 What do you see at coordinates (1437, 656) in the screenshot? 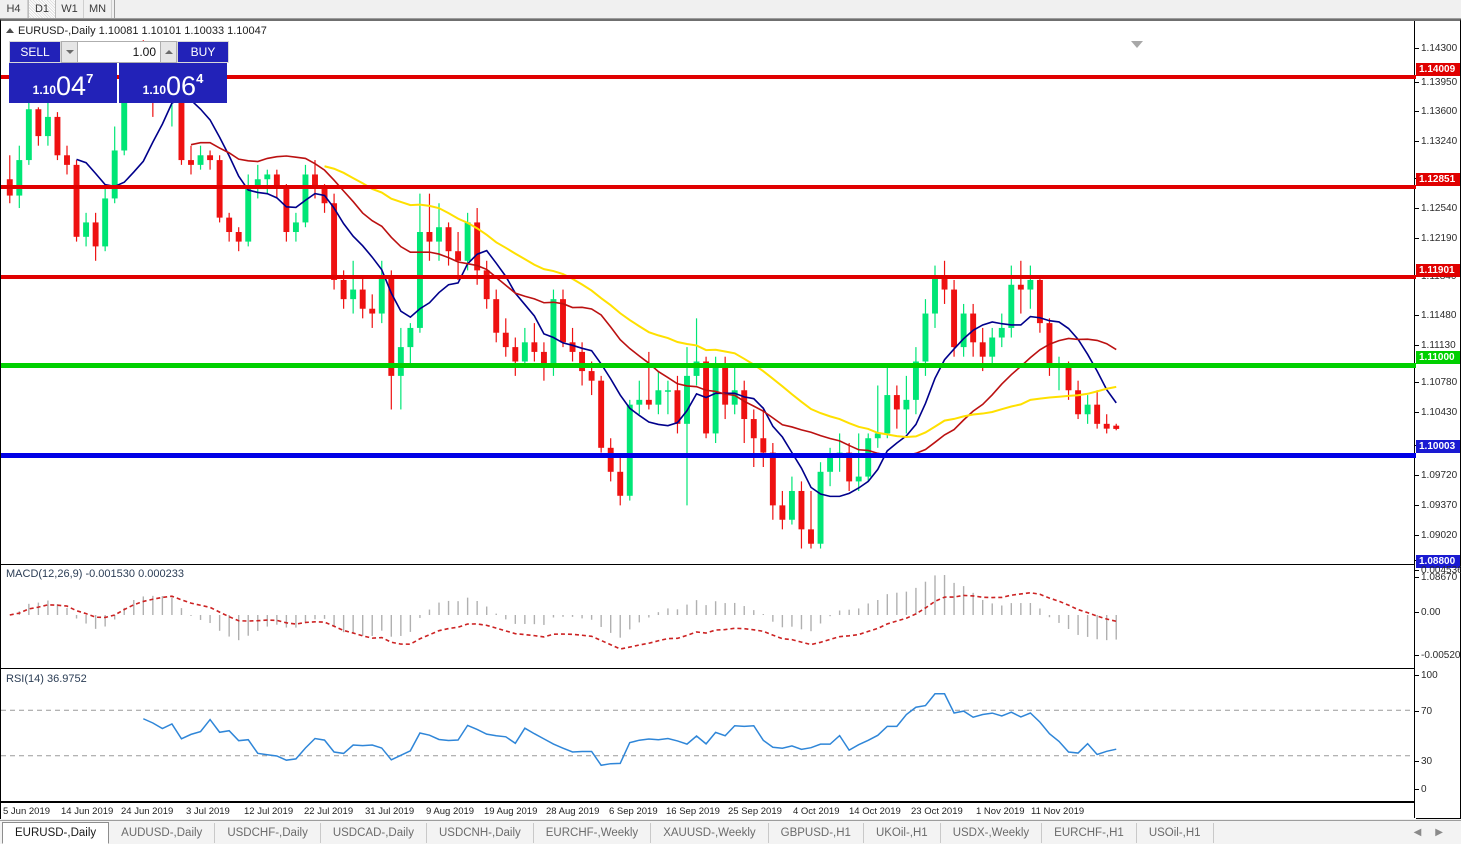
I see `macd-tick: -0.00520` at bounding box center [1437, 656].